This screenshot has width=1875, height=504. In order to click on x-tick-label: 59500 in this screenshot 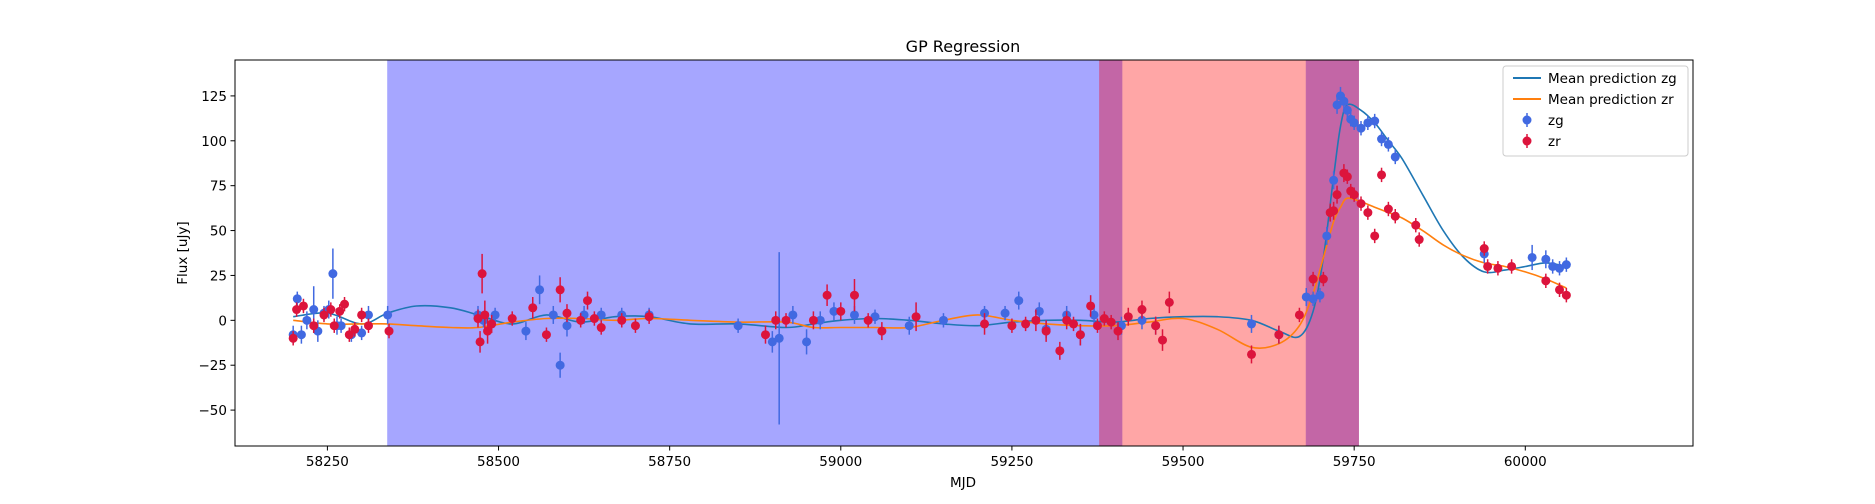, I will do `click(1183, 462)`.